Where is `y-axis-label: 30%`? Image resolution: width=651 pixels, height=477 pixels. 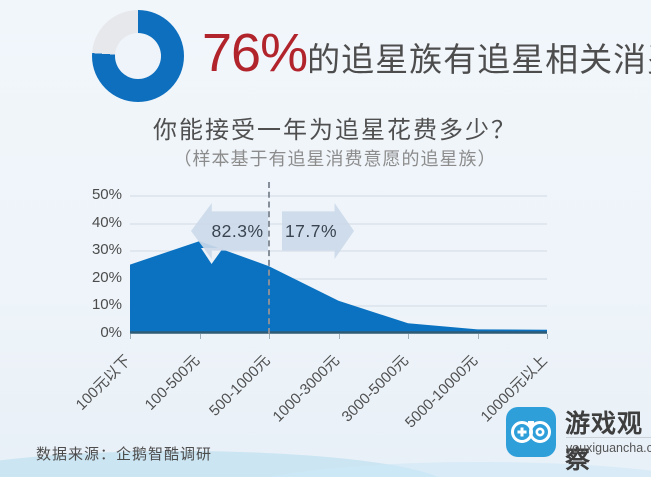
y-axis-label: 30% is located at coordinates (106, 250).